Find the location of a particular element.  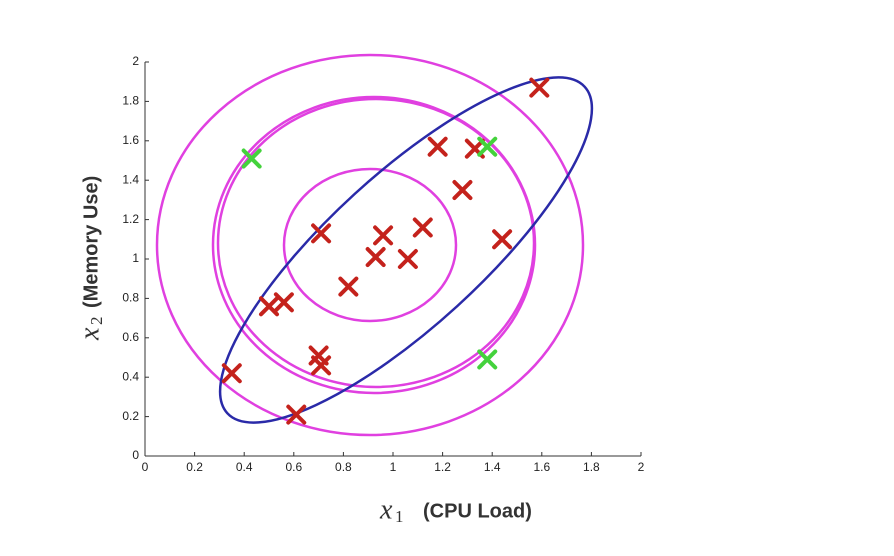

x-axis-label: x 1 (CPU Load) is located at coordinates (455, 509).